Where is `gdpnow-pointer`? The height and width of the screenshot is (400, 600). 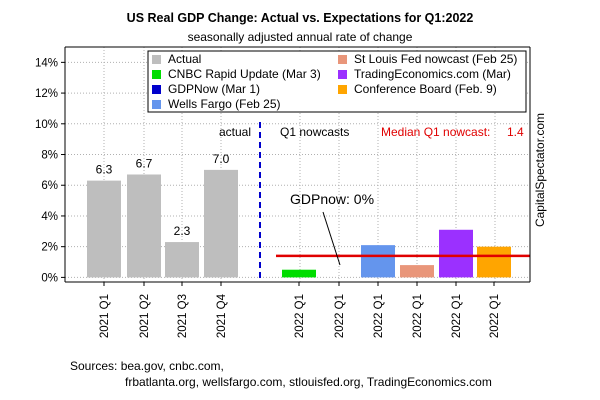
gdpnow-pointer is located at coordinates (331, 238).